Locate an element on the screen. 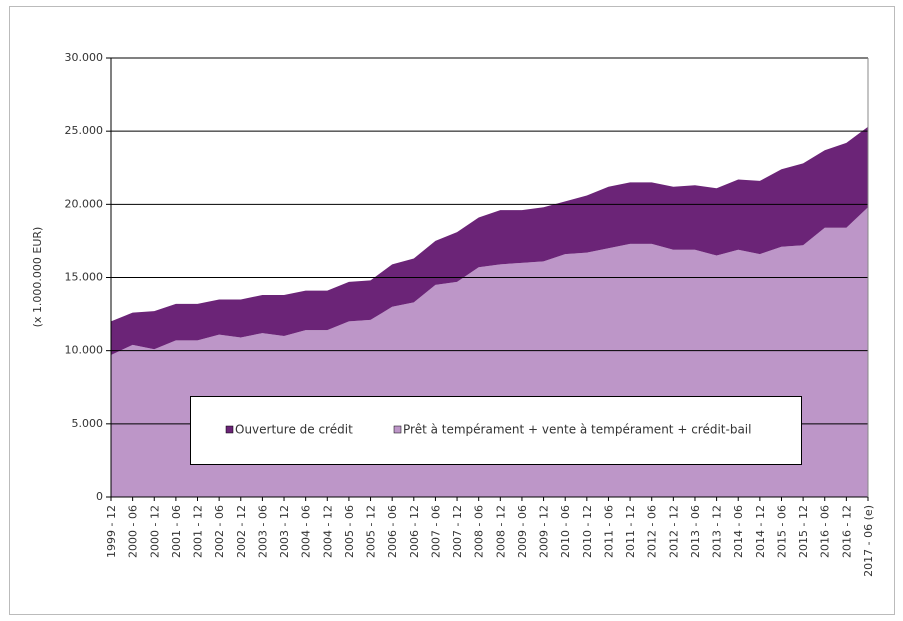 The image size is (903, 621). x-tick-label: 2008 - 12 is located at coordinates (500, 531).